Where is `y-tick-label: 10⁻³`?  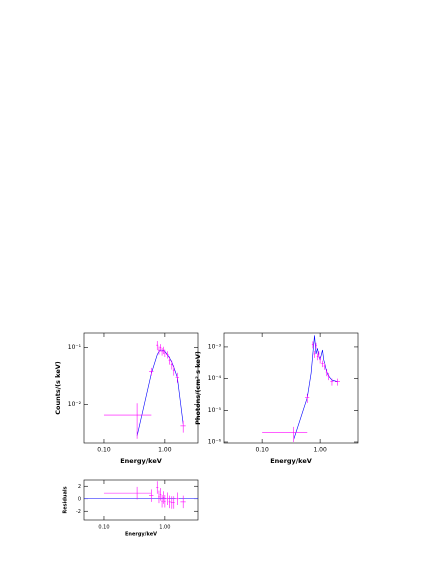 y-tick-label: 10⁻³ is located at coordinates (215, 346).